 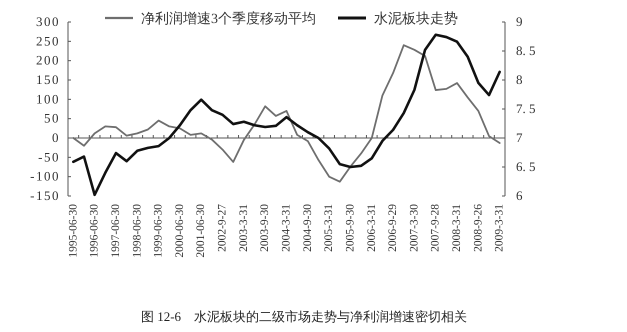 I want to click on x-tick-label: 2004-3-31, so click(x=286, y=228).